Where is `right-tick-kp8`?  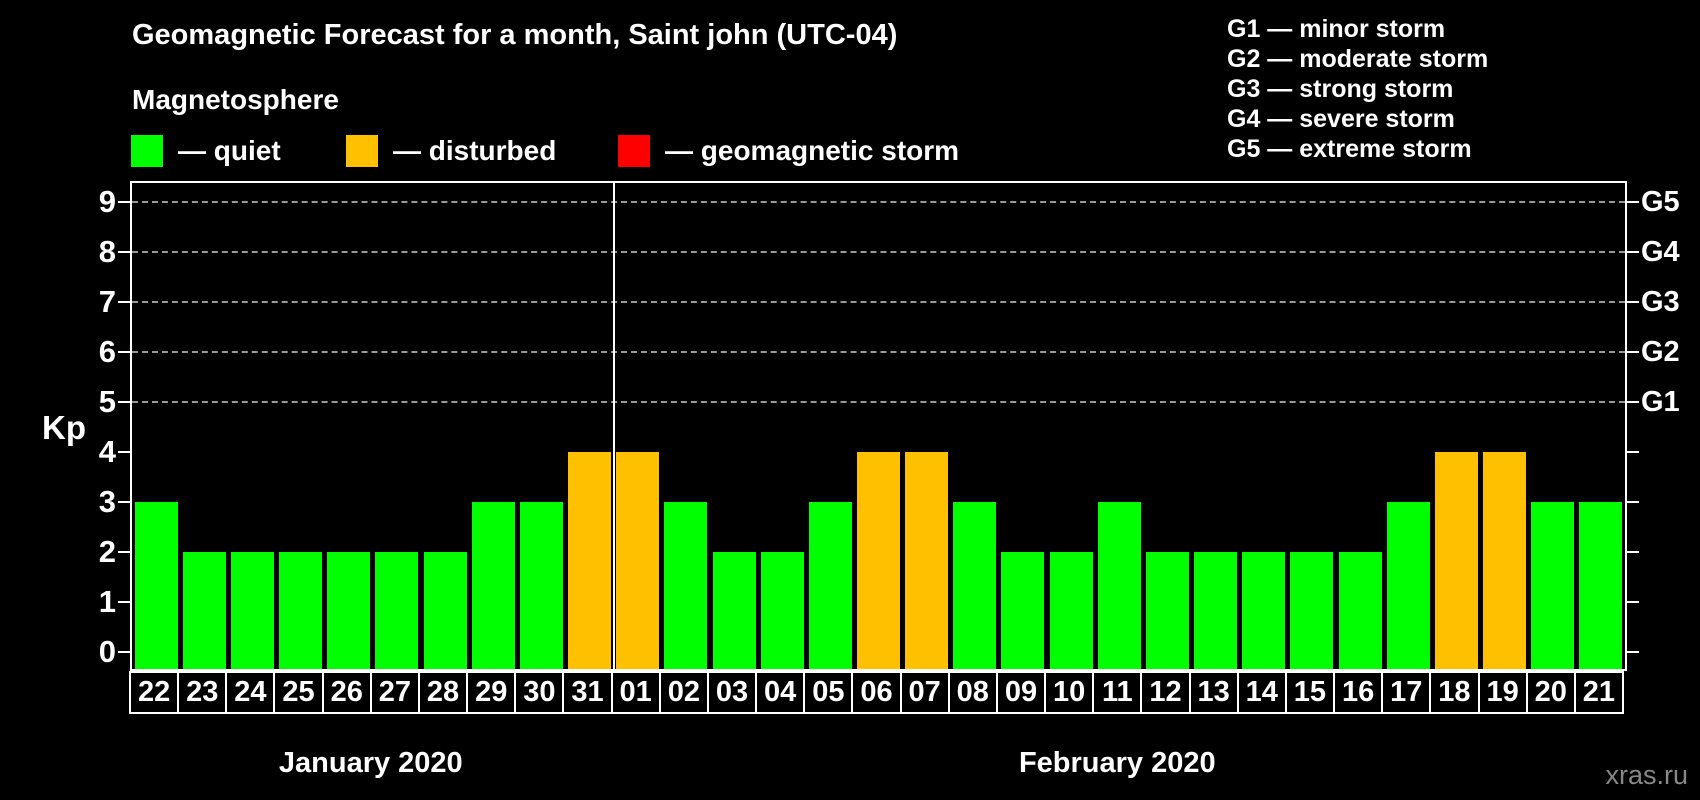
right-tick-kp8 is located at coordinates (1633, 252).